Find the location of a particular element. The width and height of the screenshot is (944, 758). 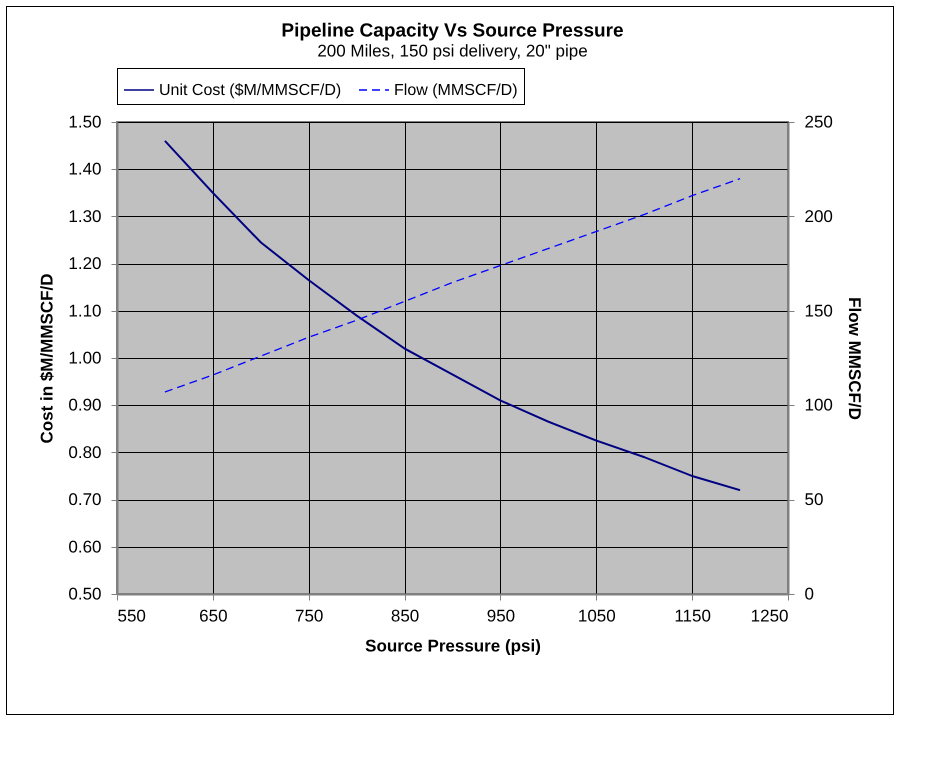

y2-tick-label: 150 is located at coordinates (818, 310).